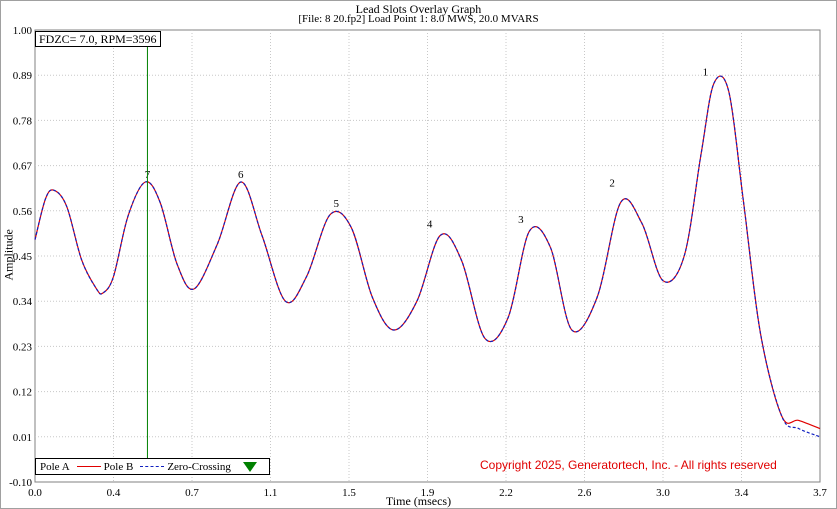 This screenshot has height=509, width=837. What do you see at coordinates (23, 167) in the screenshot?
I see `y-tick-label: 0.67` at bounding box center [23, 167].